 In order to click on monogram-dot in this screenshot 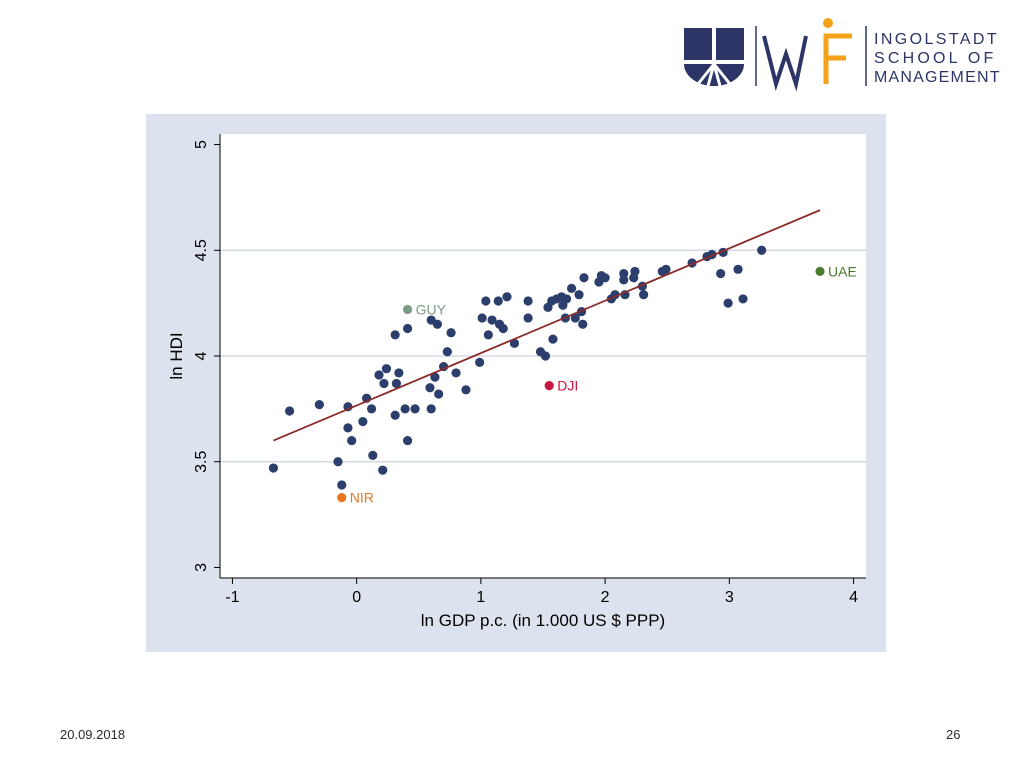, I will do `click(828, 23)`.